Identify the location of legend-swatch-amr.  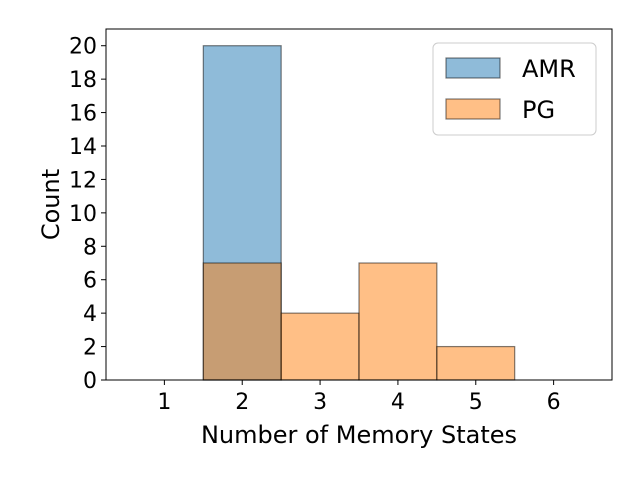
(473, 68).